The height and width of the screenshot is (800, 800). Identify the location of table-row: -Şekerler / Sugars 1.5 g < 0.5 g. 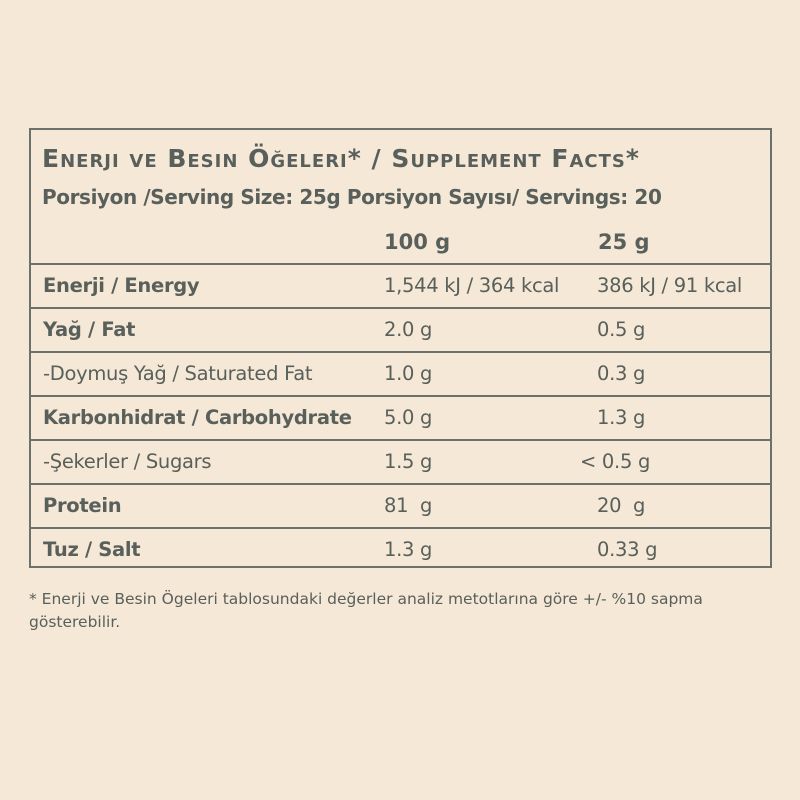
(400, 462).